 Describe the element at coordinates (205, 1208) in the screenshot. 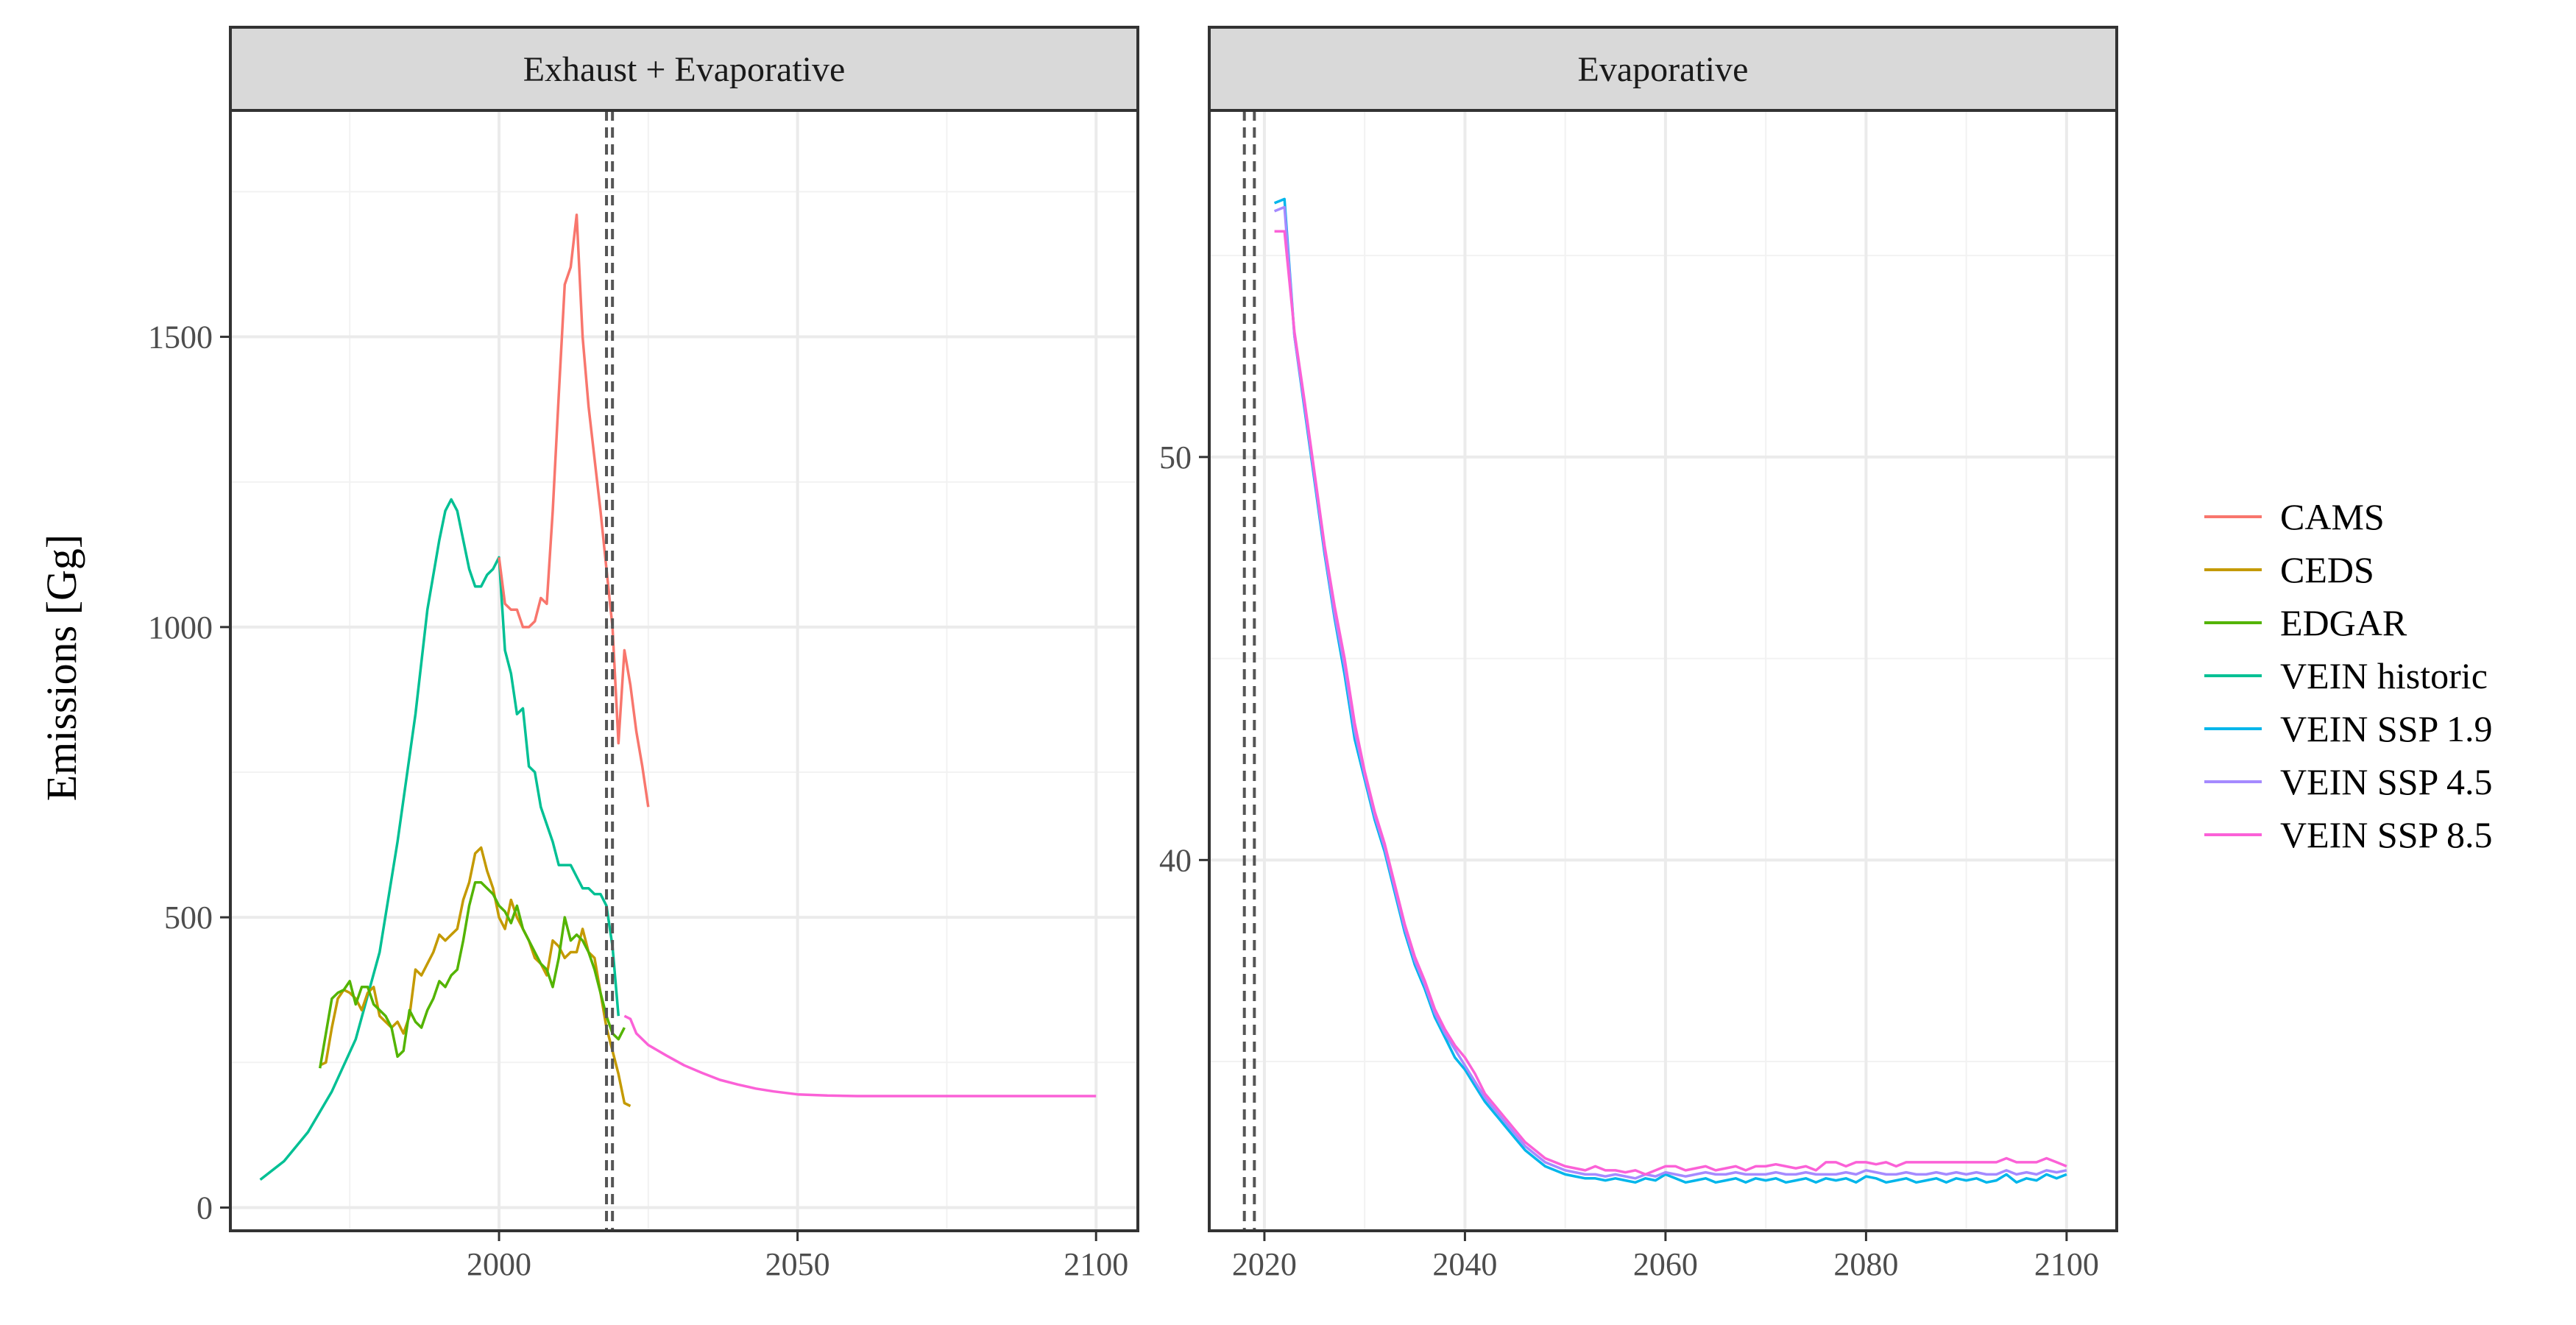

I see `y-tick-label: 0` at that location.